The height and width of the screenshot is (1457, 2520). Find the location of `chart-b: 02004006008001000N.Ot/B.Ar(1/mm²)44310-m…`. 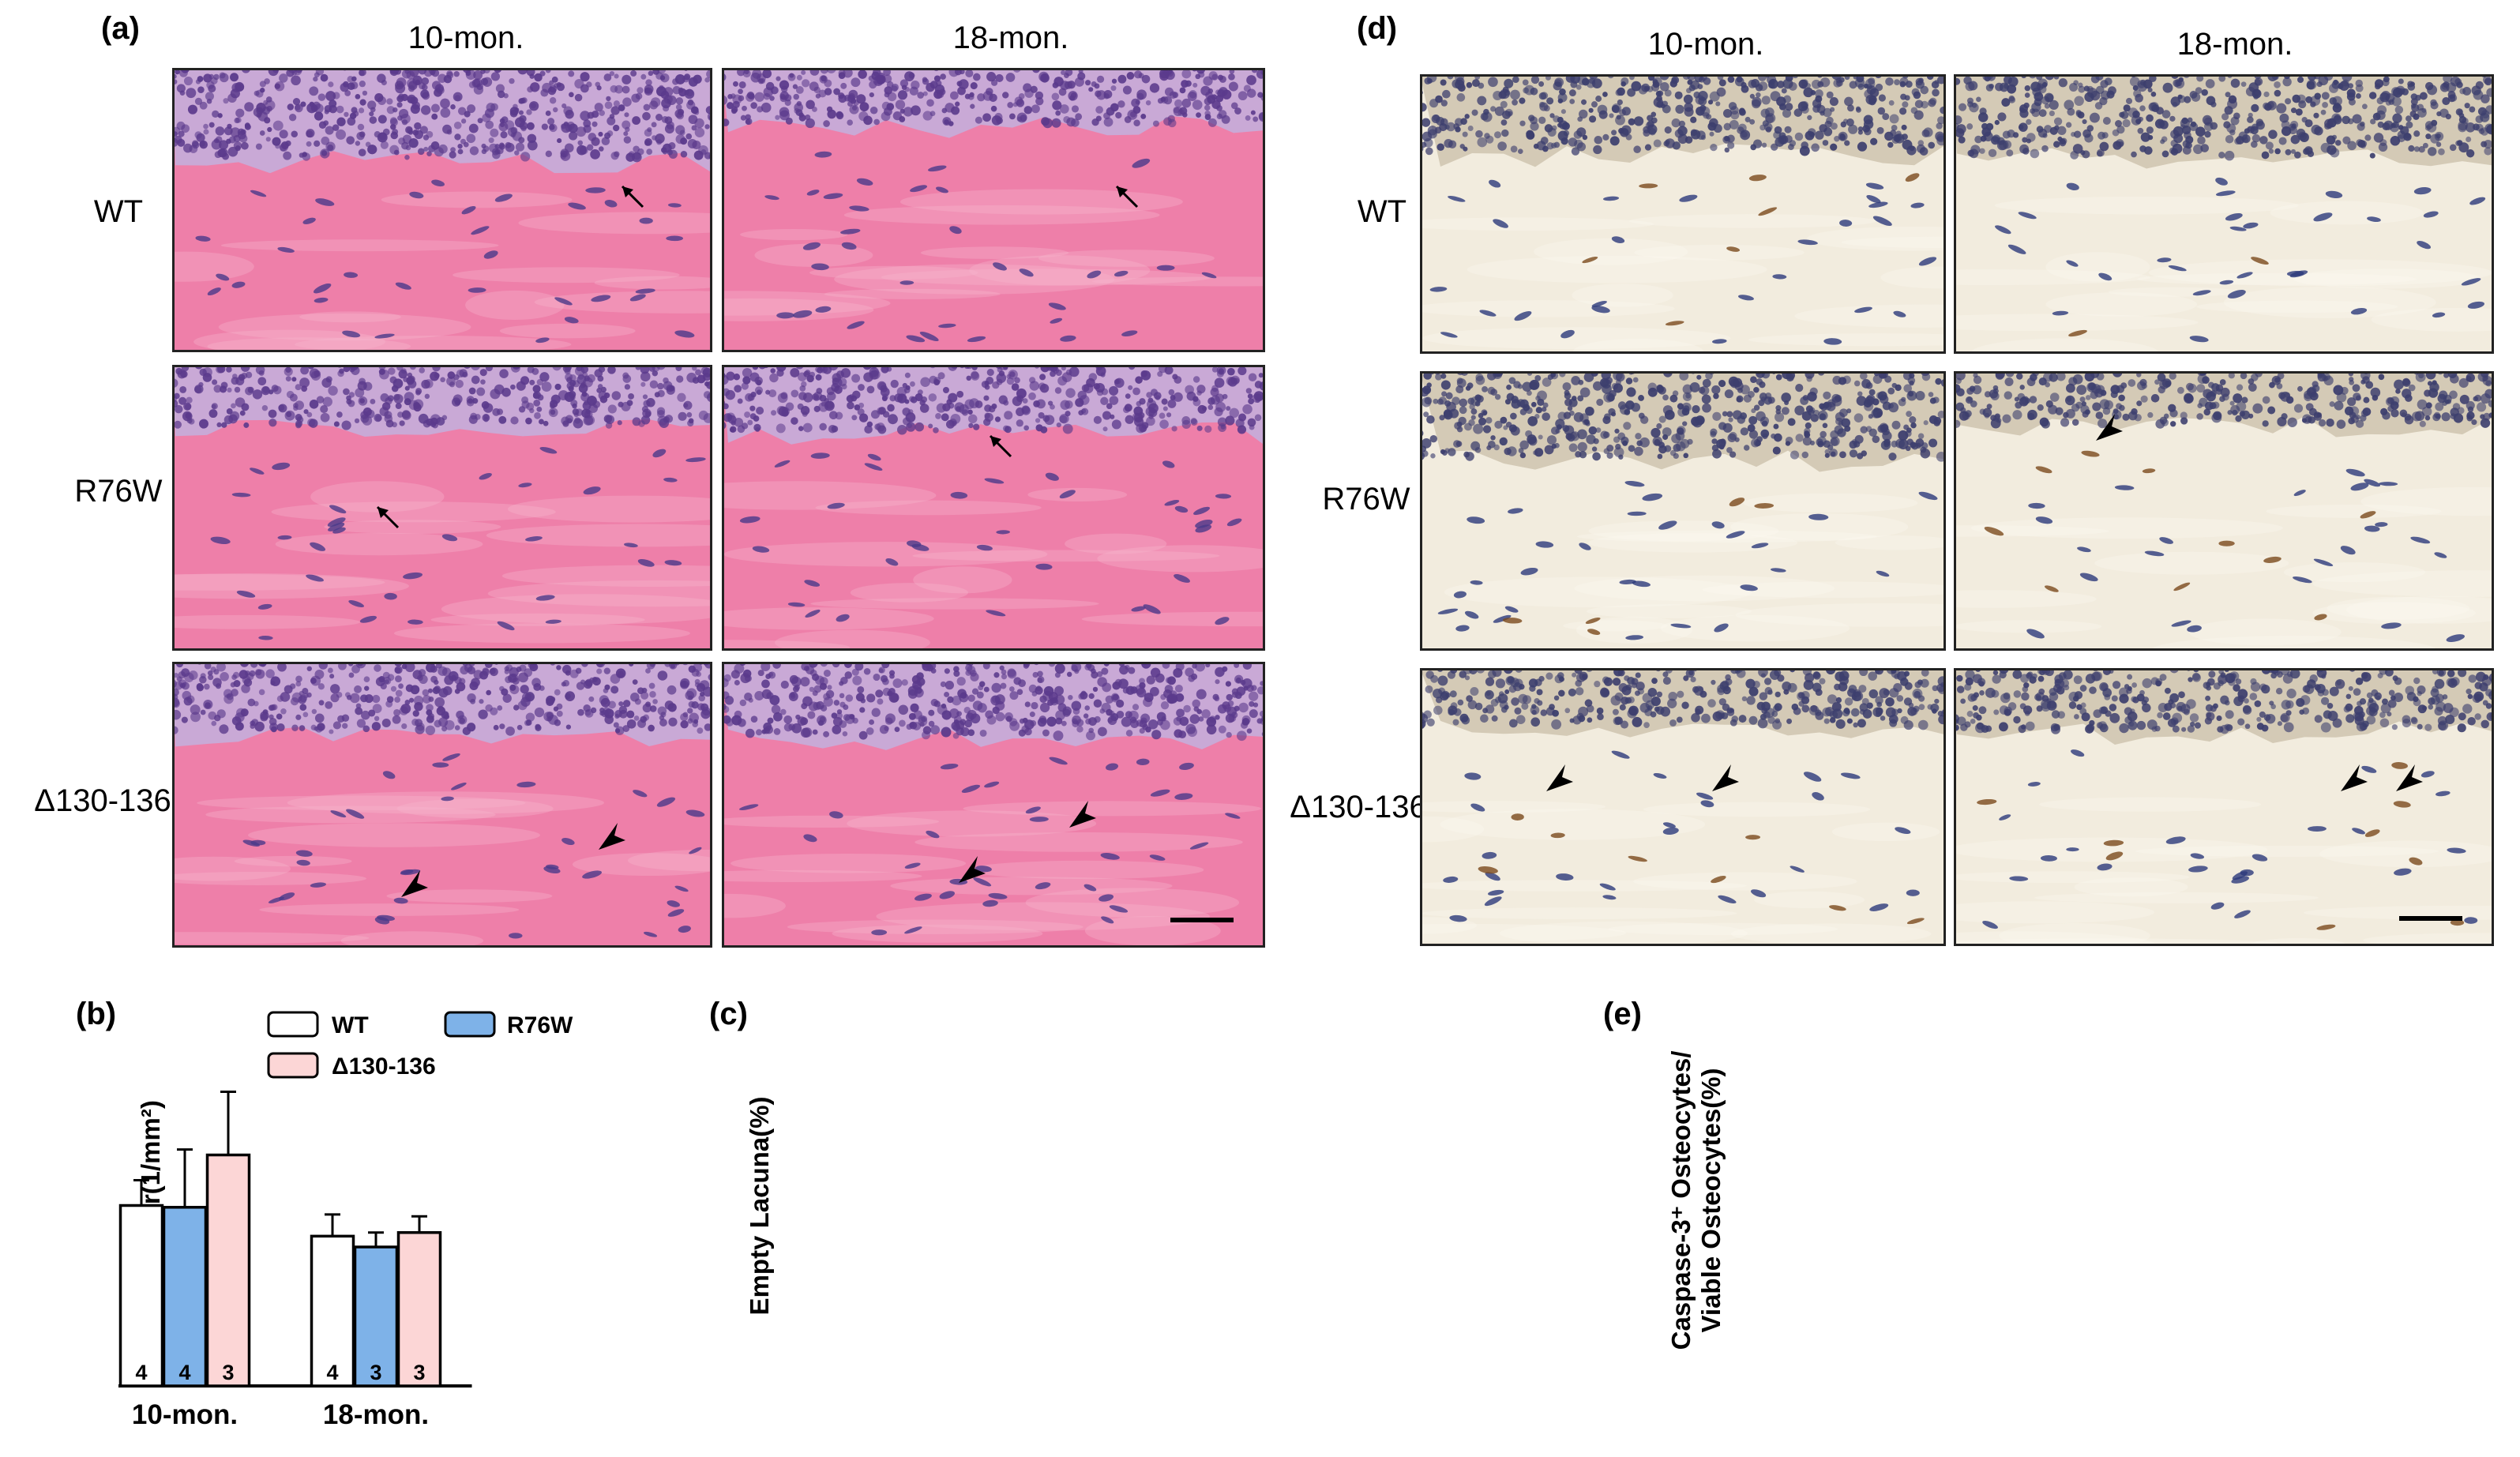

chart-b: 02004006008001000N.Ot/B.Ar(1/mm²)44310-m… is located at coordinates (379, 1226).